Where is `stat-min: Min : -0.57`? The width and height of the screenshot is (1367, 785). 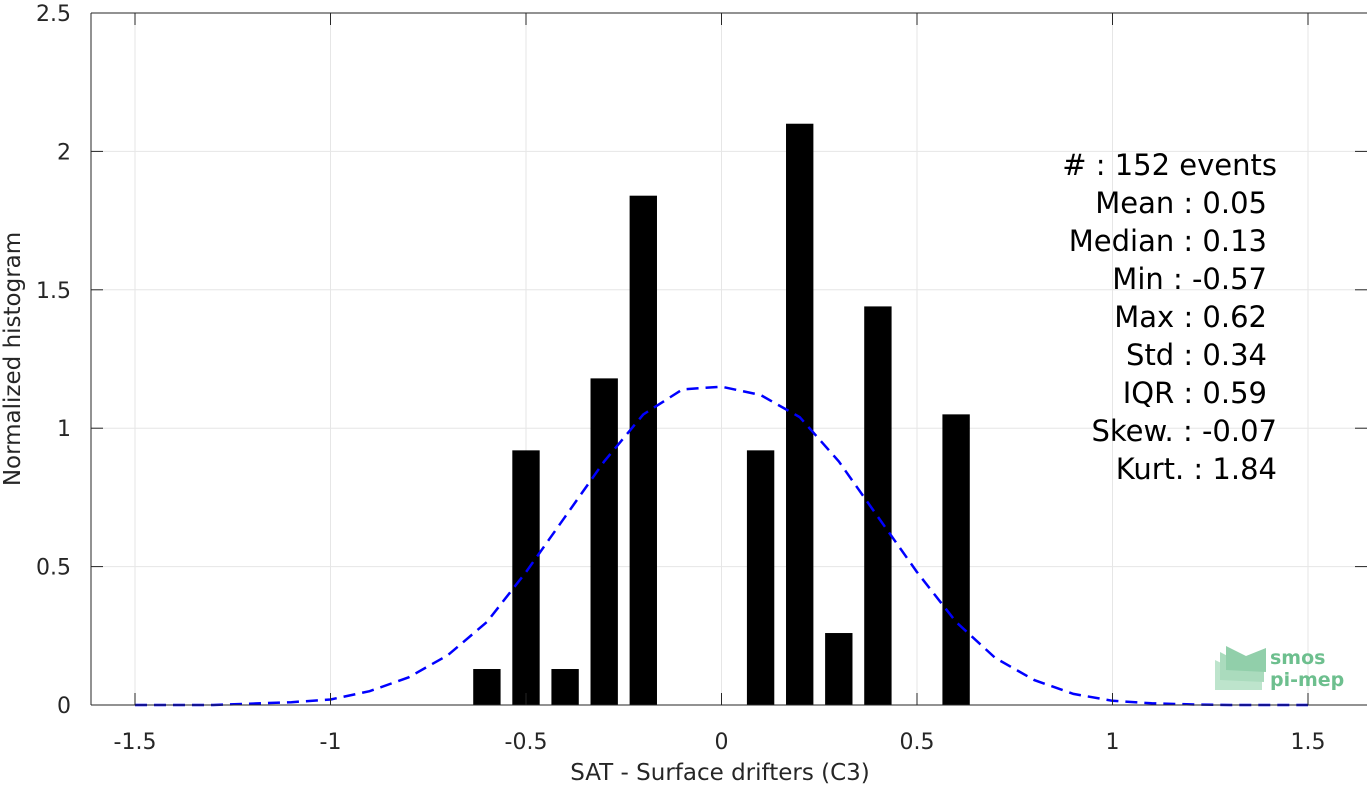
stat-min: Min : -0.57 is located at coordinates (1189, 279).